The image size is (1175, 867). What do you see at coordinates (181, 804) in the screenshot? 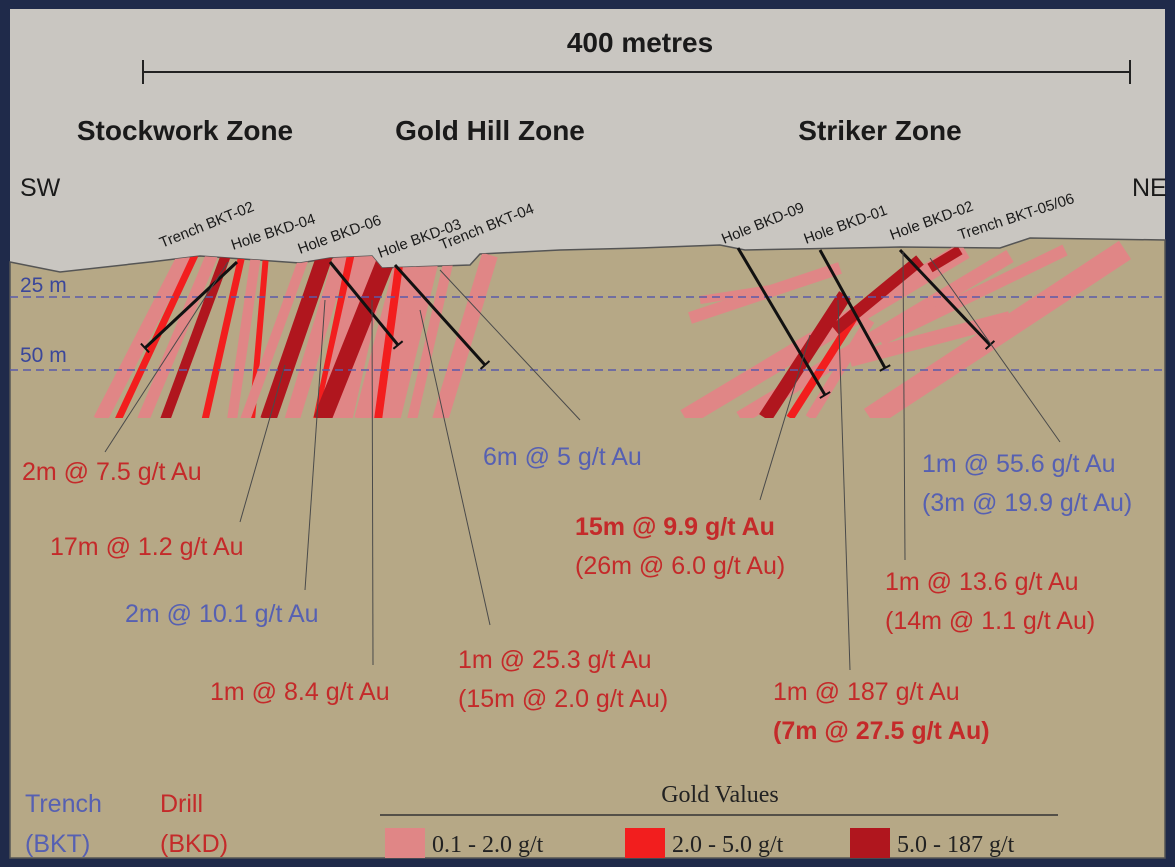
I see `legend-drill: Drill` at bounding box center [181, 804].